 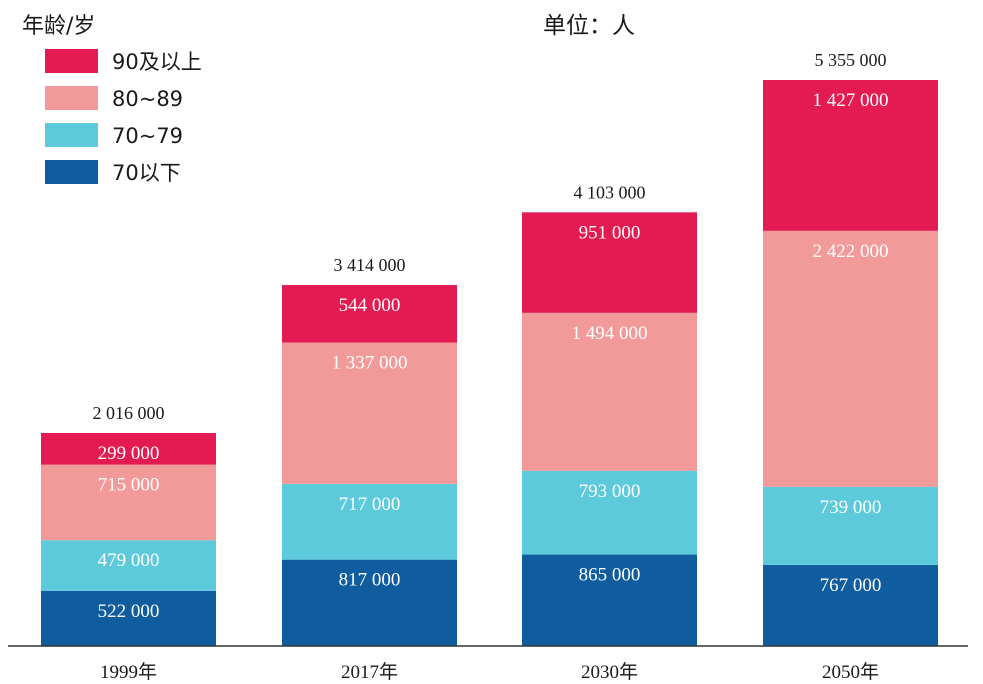 I want to click on data-label: 951 000, so click(x=610, y=232).